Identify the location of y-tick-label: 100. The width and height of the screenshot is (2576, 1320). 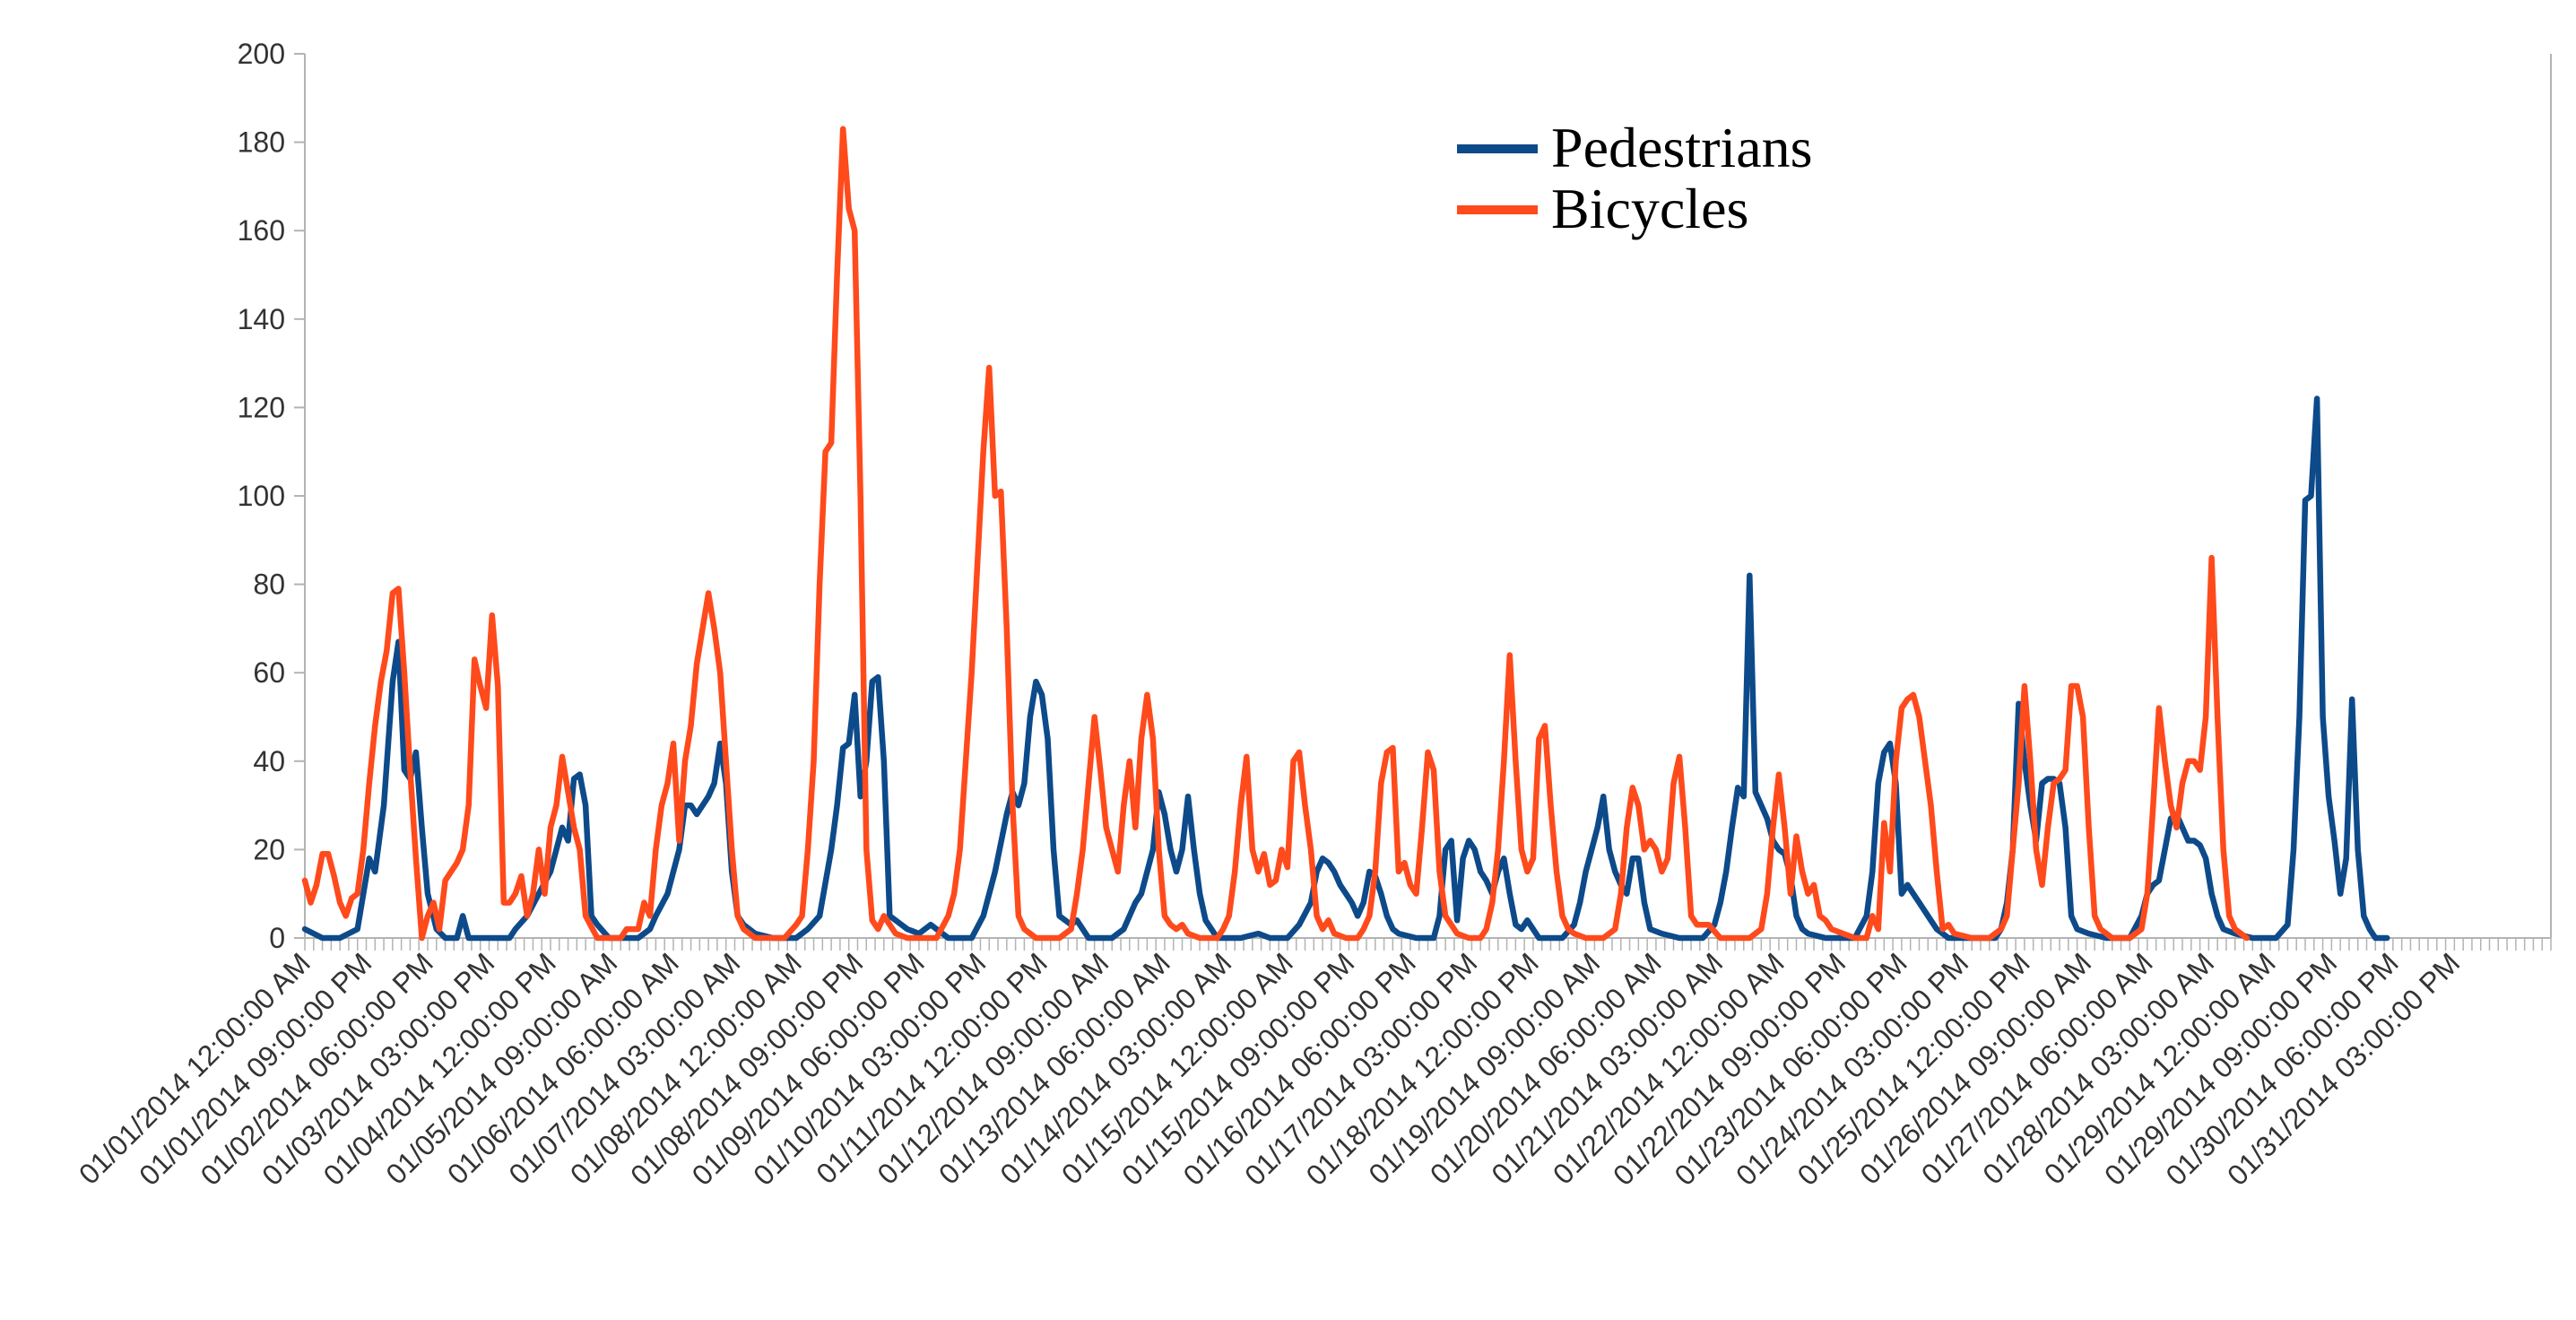
(261, 496).